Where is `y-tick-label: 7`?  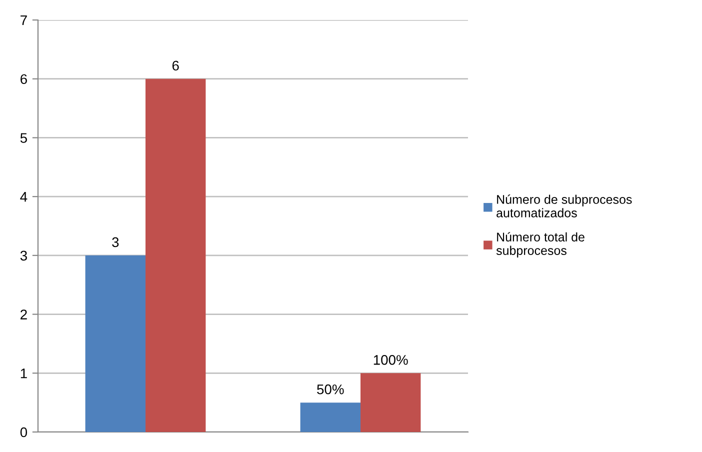
y-tick-label: 7 is located at coordinates (23, 20).